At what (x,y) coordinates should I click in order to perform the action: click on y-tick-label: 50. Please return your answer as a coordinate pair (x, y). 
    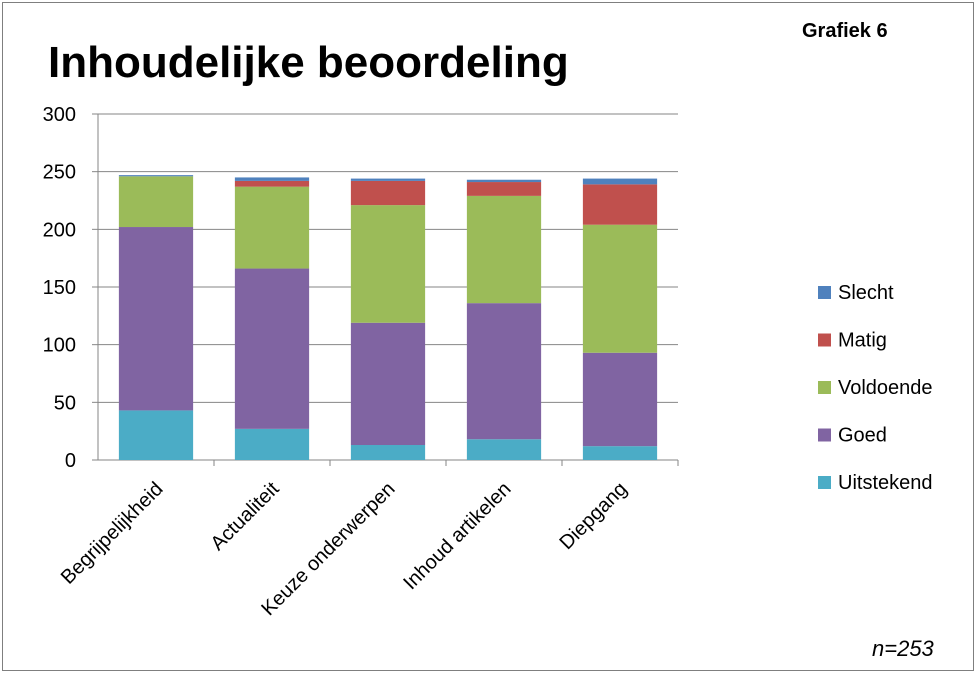
    Looking at the image, I should click on (65, 403).